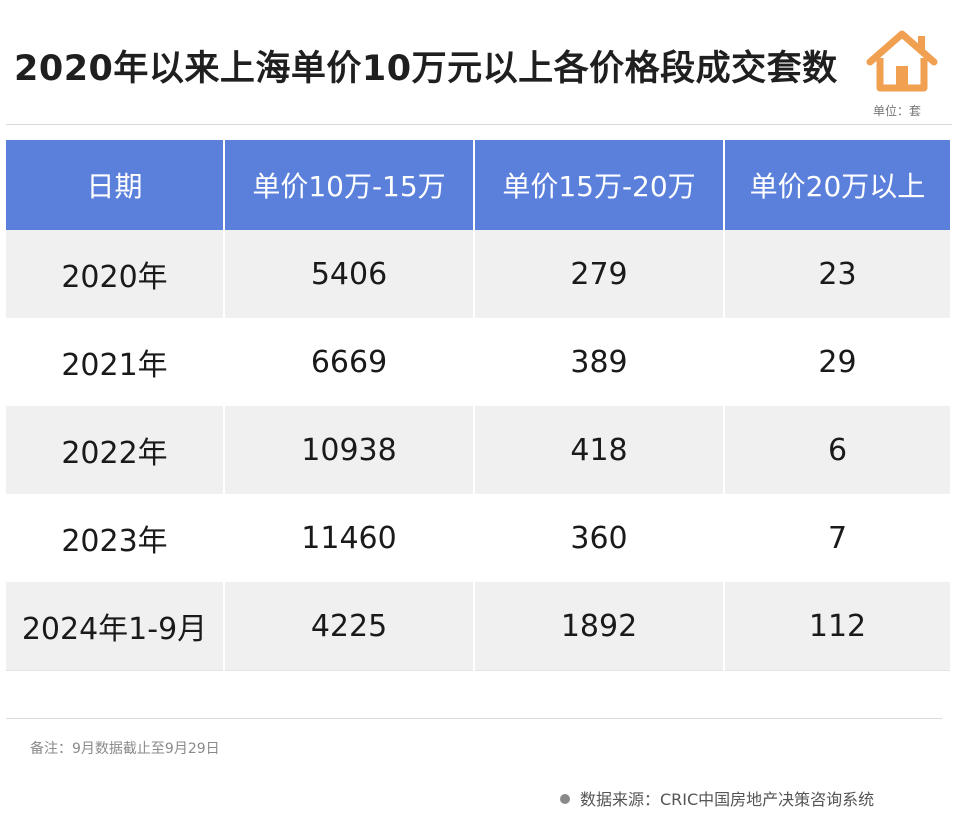  I want to click on cell-value: 279, so click(599, 274).